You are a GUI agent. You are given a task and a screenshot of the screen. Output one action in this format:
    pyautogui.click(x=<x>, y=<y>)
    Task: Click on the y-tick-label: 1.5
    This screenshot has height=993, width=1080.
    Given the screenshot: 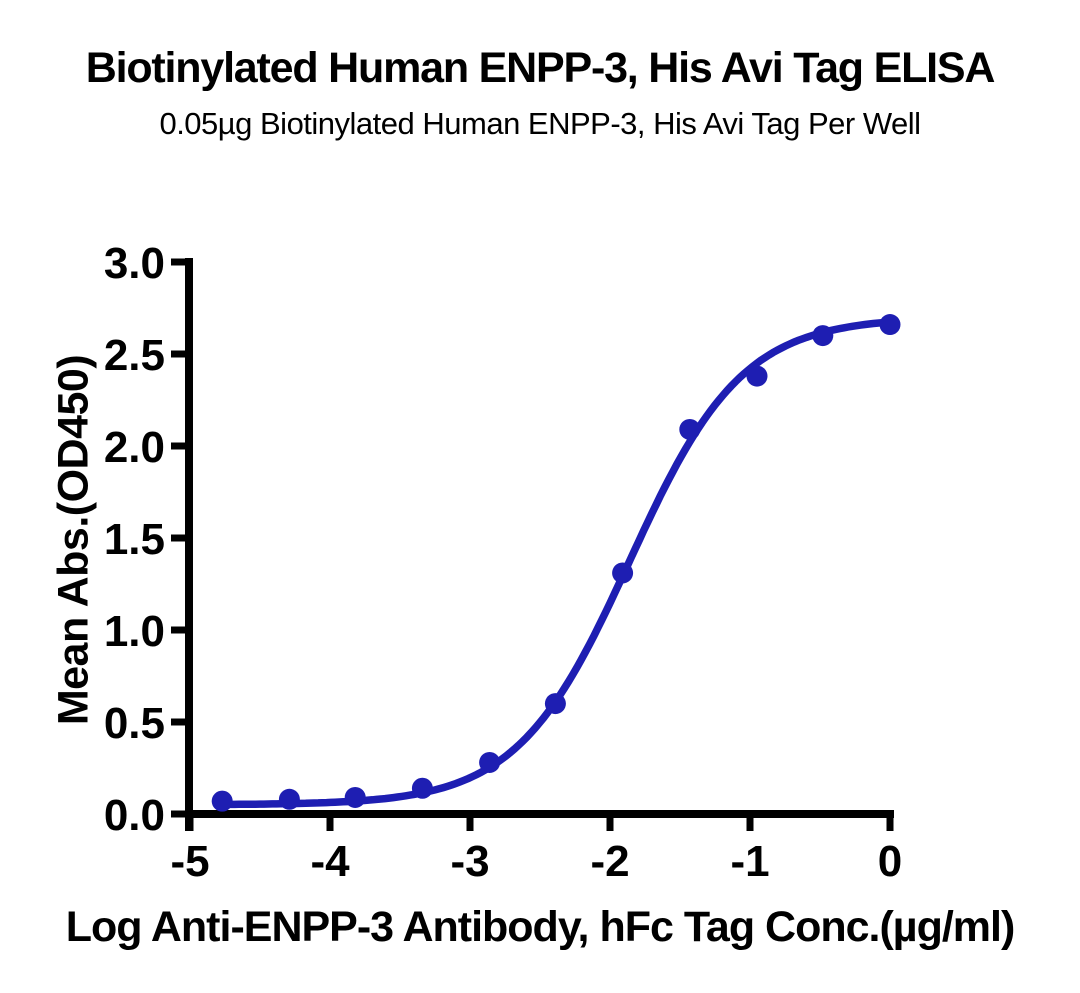 What is the action you would take?
    pyautogui.click(x=134, y=539)
    